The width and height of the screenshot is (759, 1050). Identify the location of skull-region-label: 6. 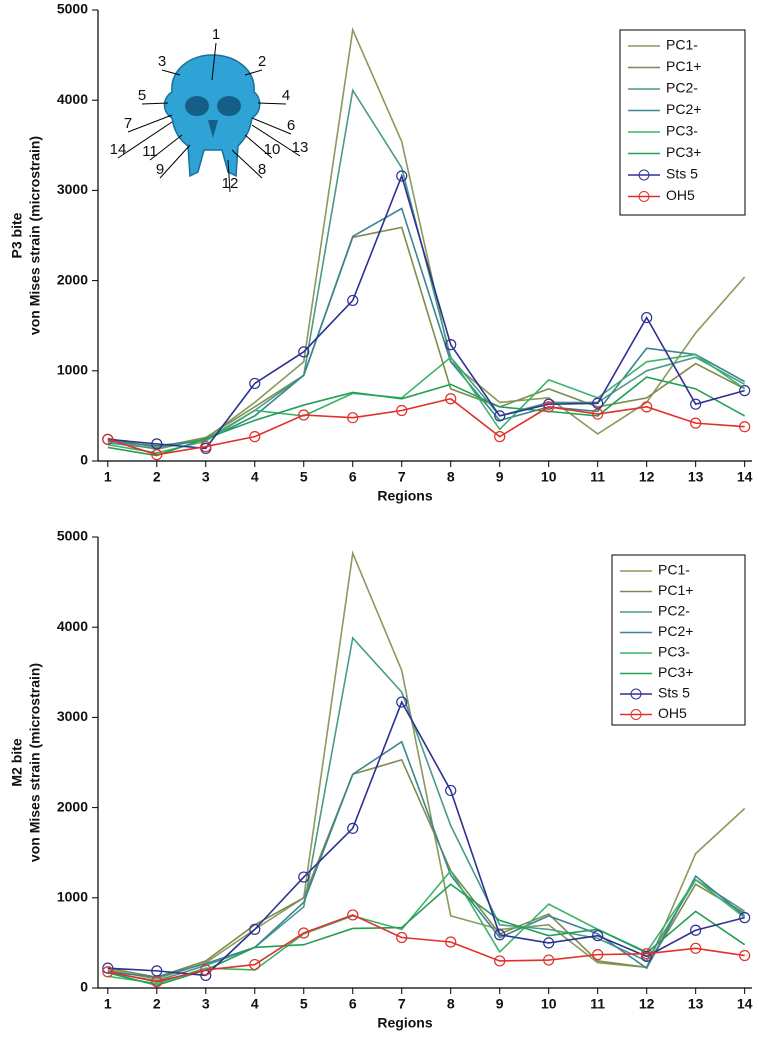
(291, 125).